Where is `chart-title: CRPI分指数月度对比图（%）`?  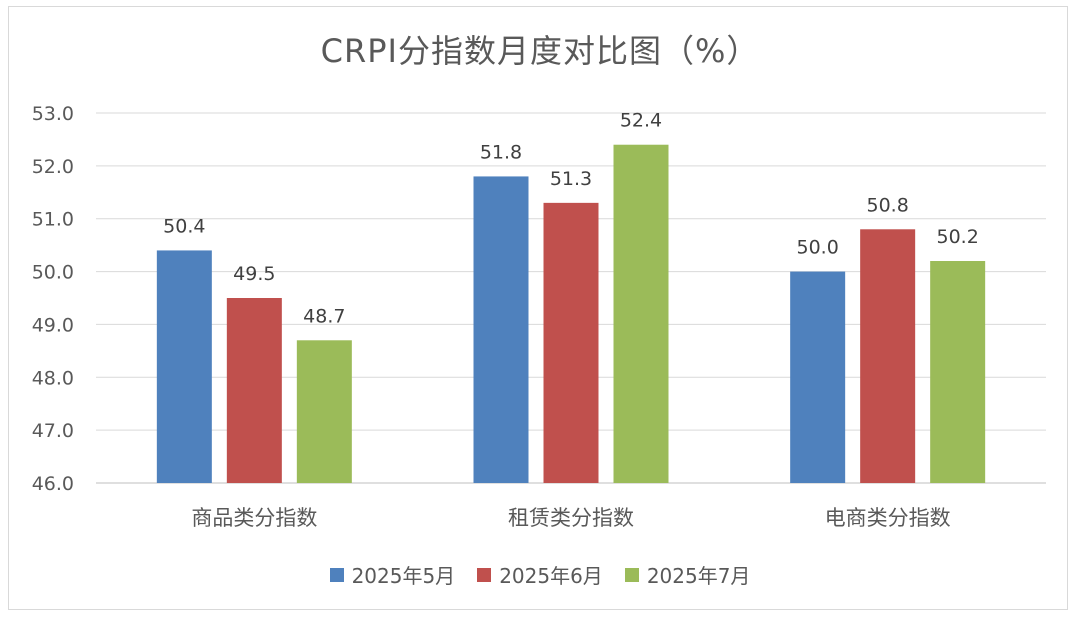
chart-title: CRPI分指数月度对比图（%） is located at coordinates (540, 51).